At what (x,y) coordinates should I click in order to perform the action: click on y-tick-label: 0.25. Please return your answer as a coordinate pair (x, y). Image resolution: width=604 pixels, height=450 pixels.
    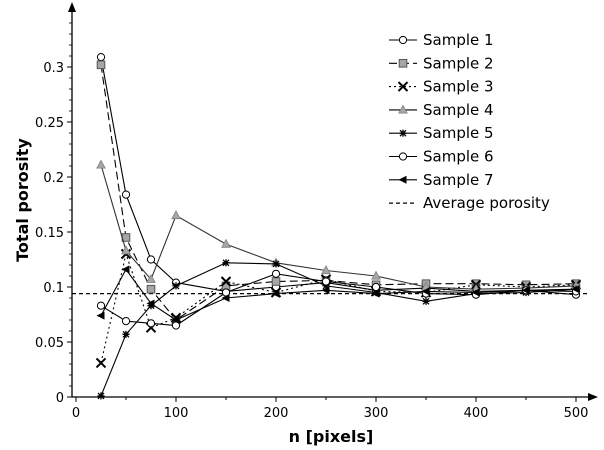
    Looking at the image, I should click on (49, 123).